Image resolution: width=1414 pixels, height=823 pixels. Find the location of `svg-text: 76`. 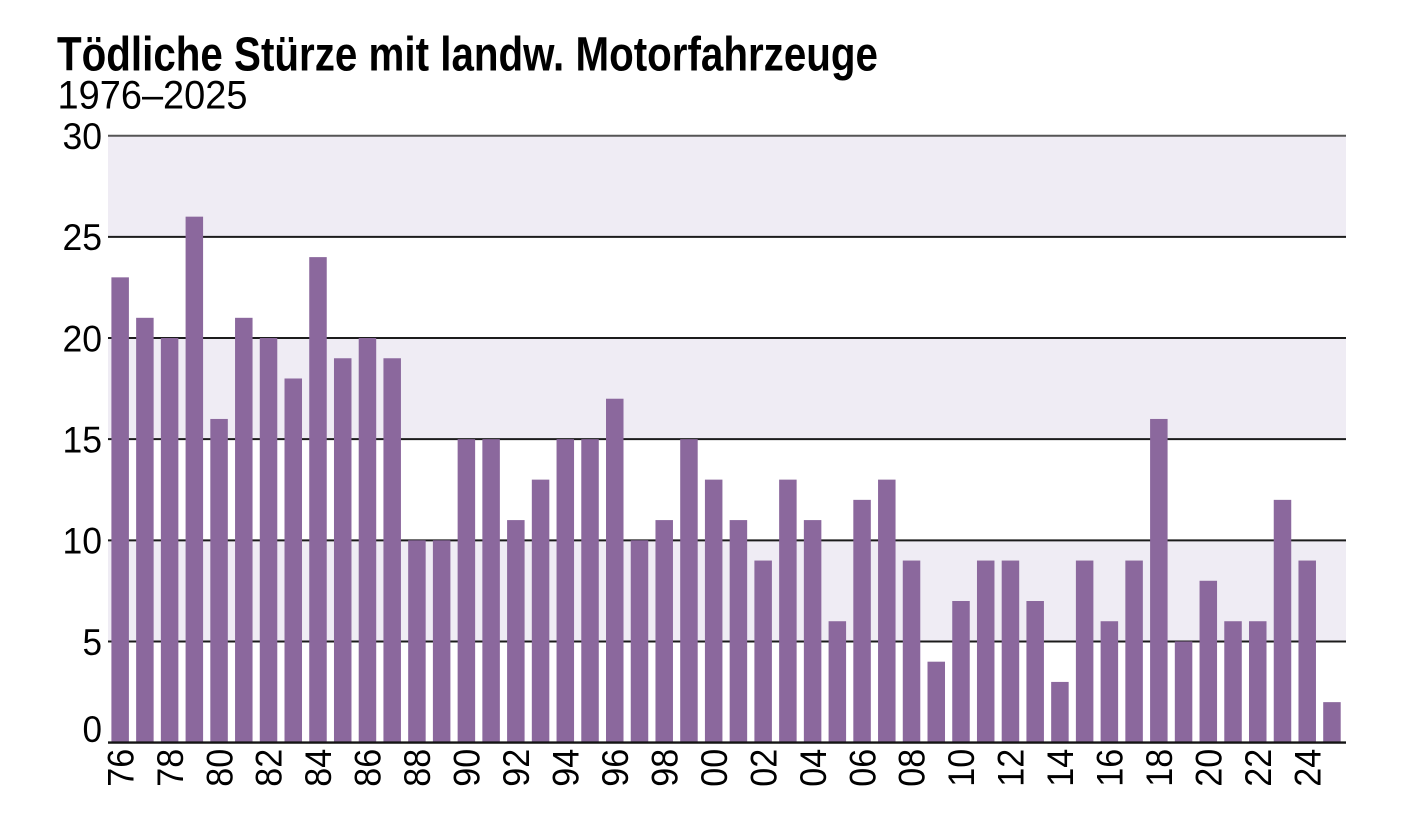

svg-text: 76 is located at coordinates (120, 768).